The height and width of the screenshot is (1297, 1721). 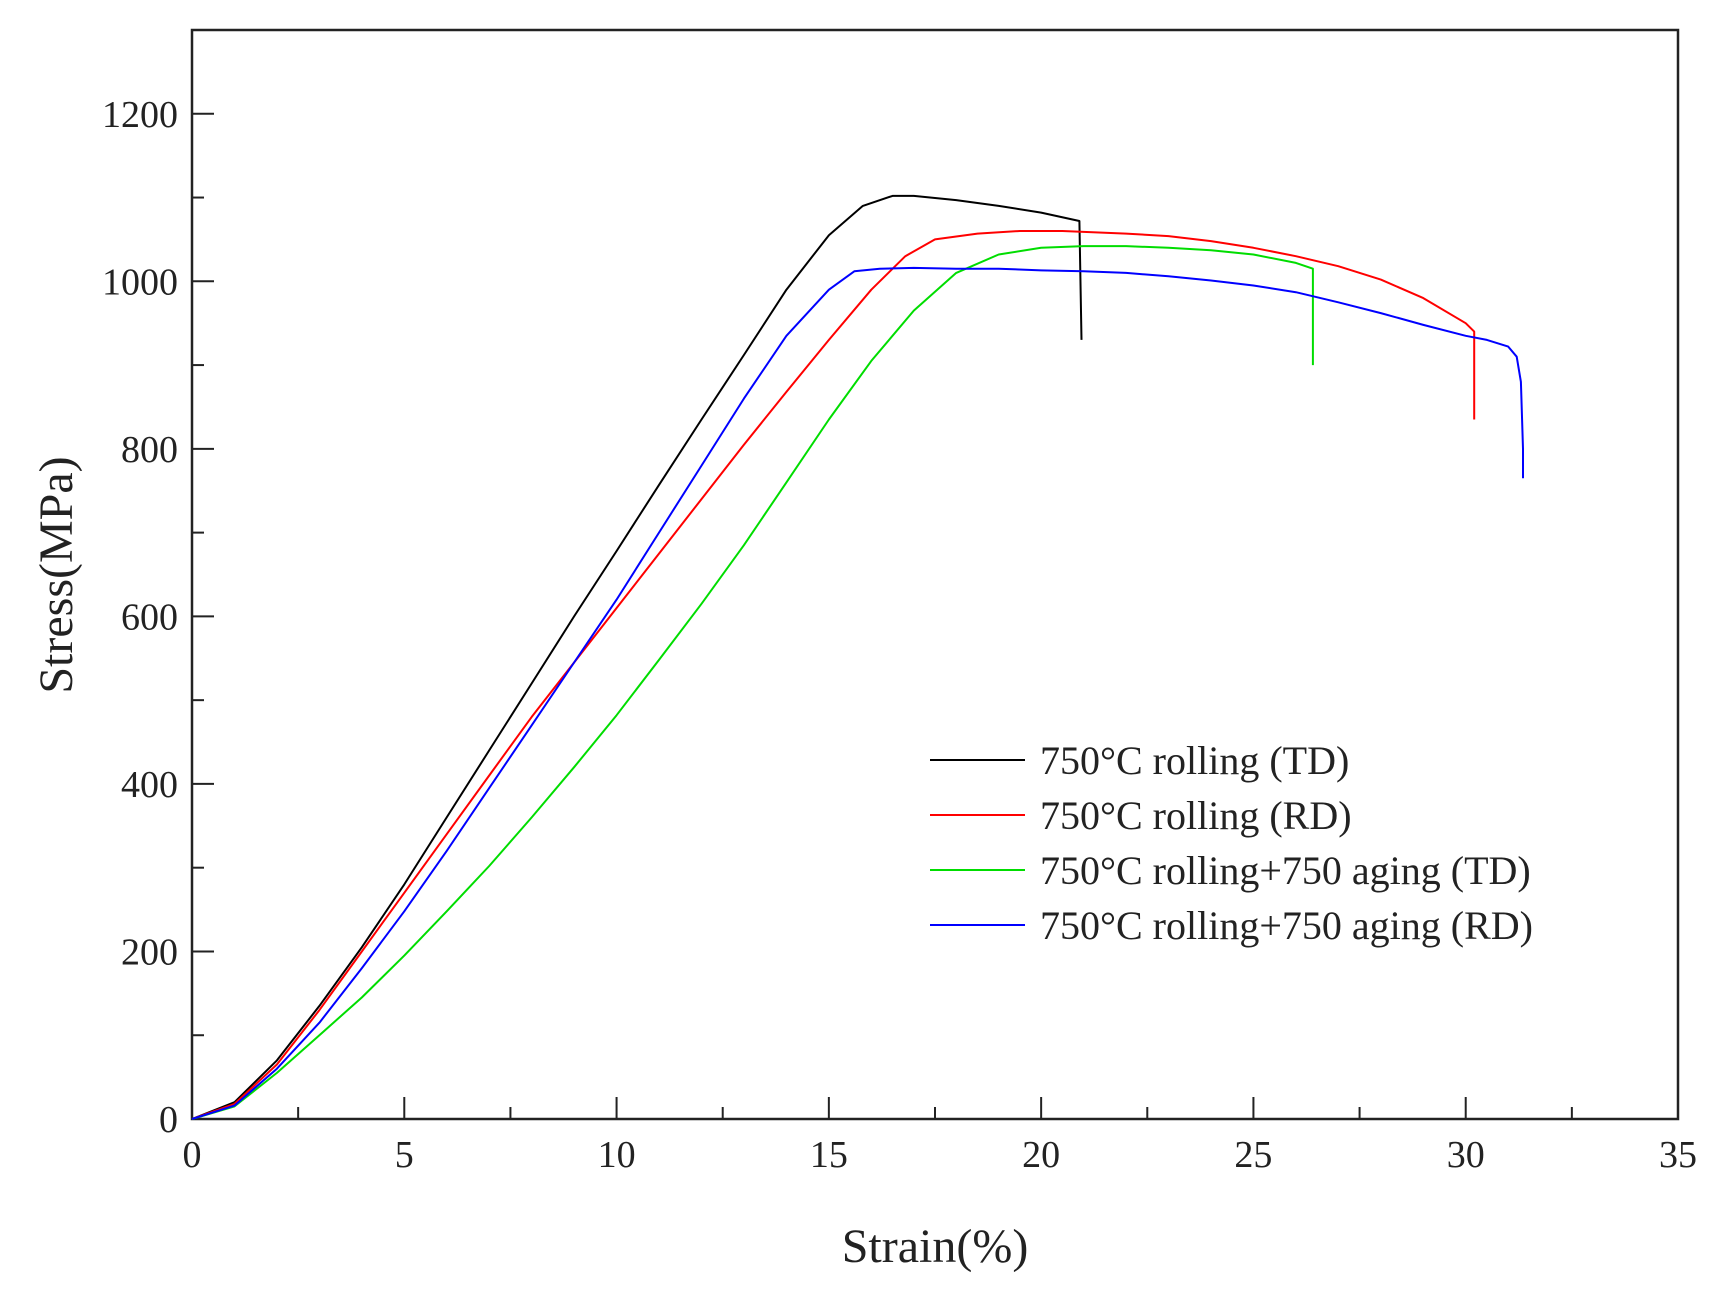 I want to click on y-tick-label: 400, so click(x=149, y=785).